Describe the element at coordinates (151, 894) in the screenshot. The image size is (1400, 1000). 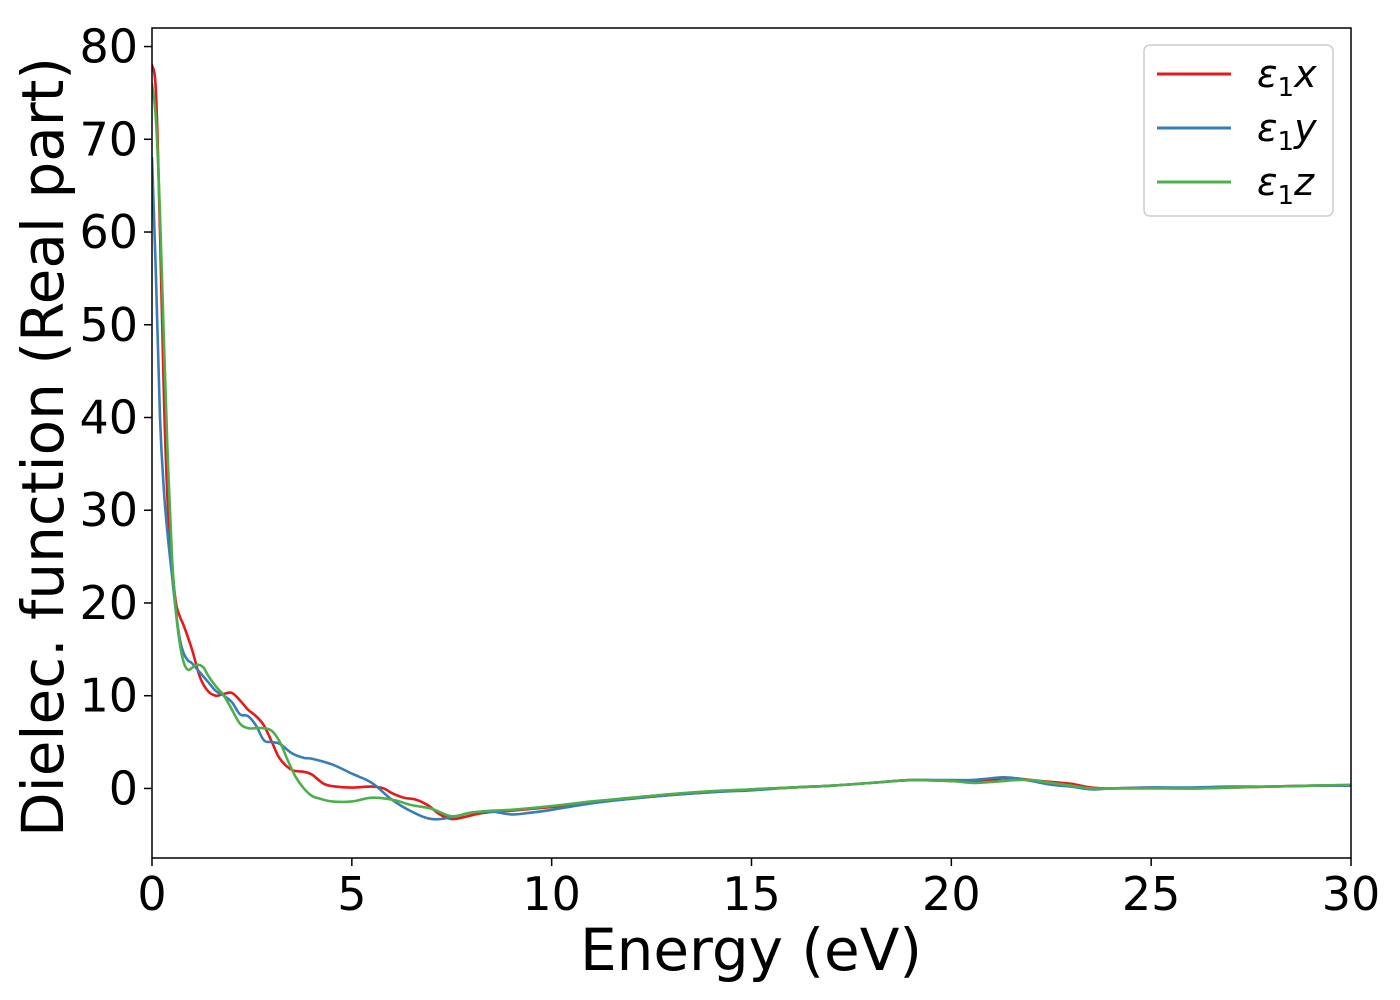
I see `x-tick-label: 0` at that location.